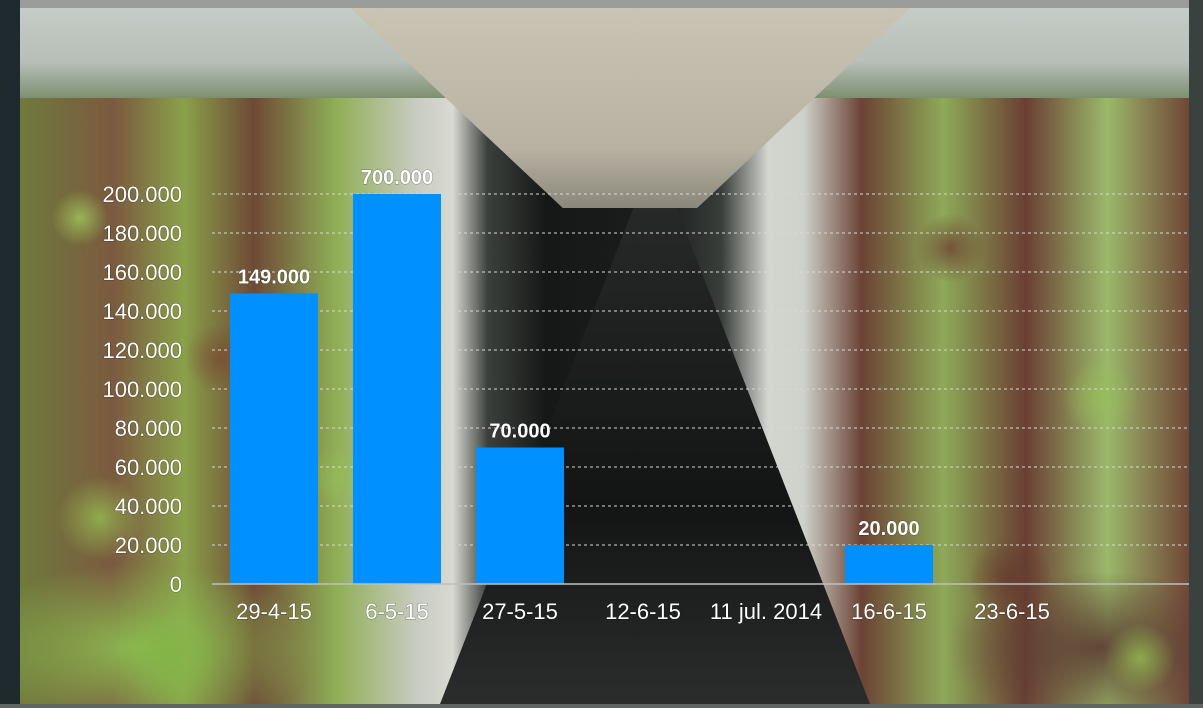 The width and height of the screenshot is (1203, 708). Describe the element at coordinates (148, 428) in the screenshot. I see `y-tick-label: 80.000` at that location.